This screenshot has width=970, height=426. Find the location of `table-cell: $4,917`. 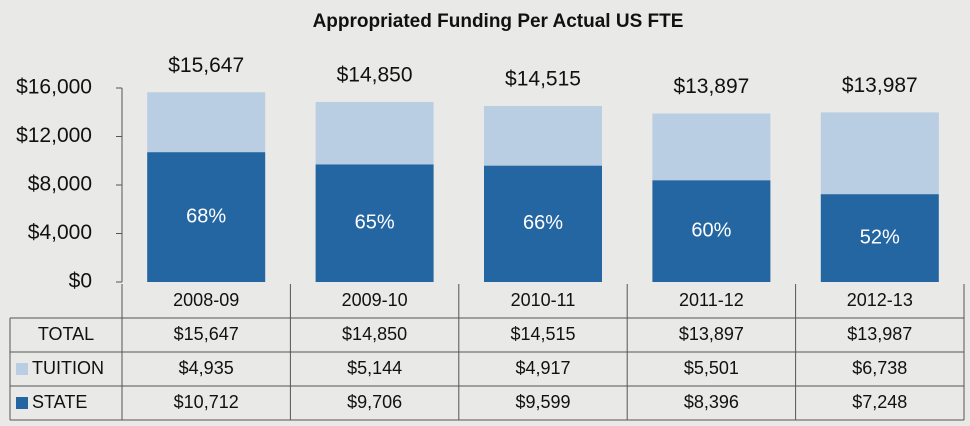

table-cell: $4,917 is located at coordinates (542, 368).